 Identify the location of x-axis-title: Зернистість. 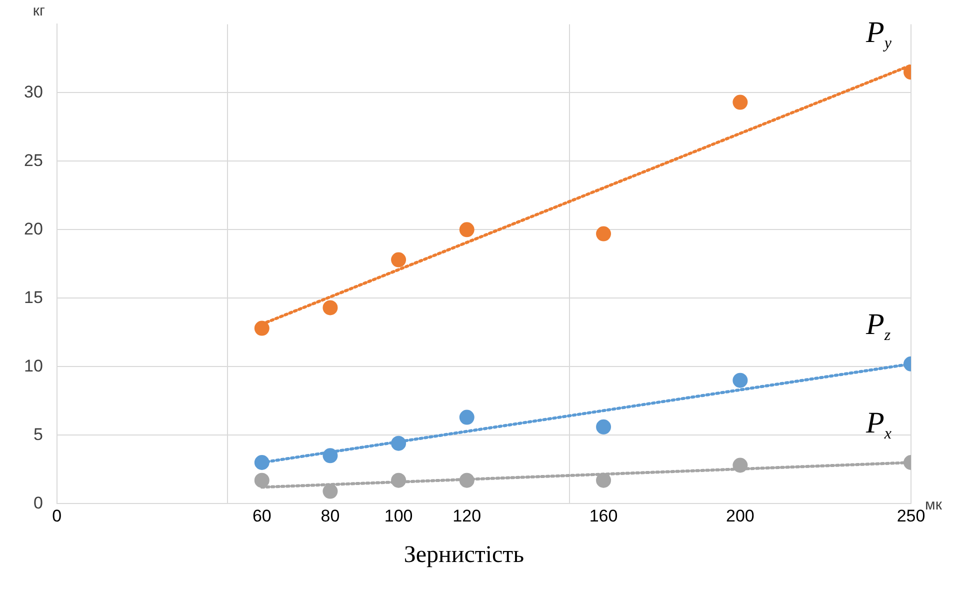
(464, 555).